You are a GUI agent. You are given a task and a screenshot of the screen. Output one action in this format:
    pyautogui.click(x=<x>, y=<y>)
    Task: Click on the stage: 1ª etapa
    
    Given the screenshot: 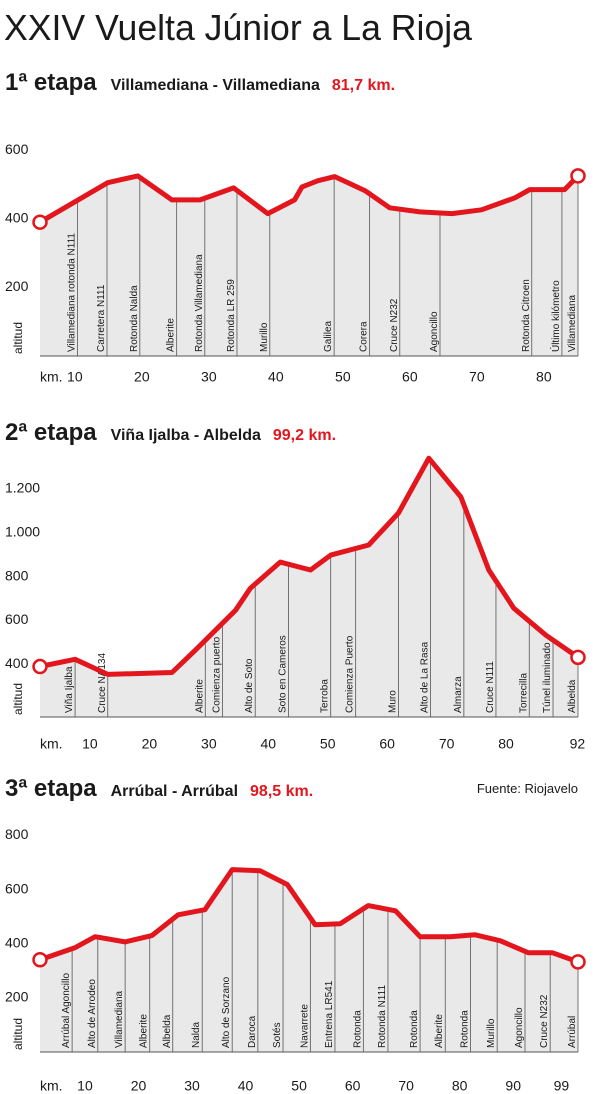 What is the action you would take?
    pyautogui.click(x=51, y=82)
    